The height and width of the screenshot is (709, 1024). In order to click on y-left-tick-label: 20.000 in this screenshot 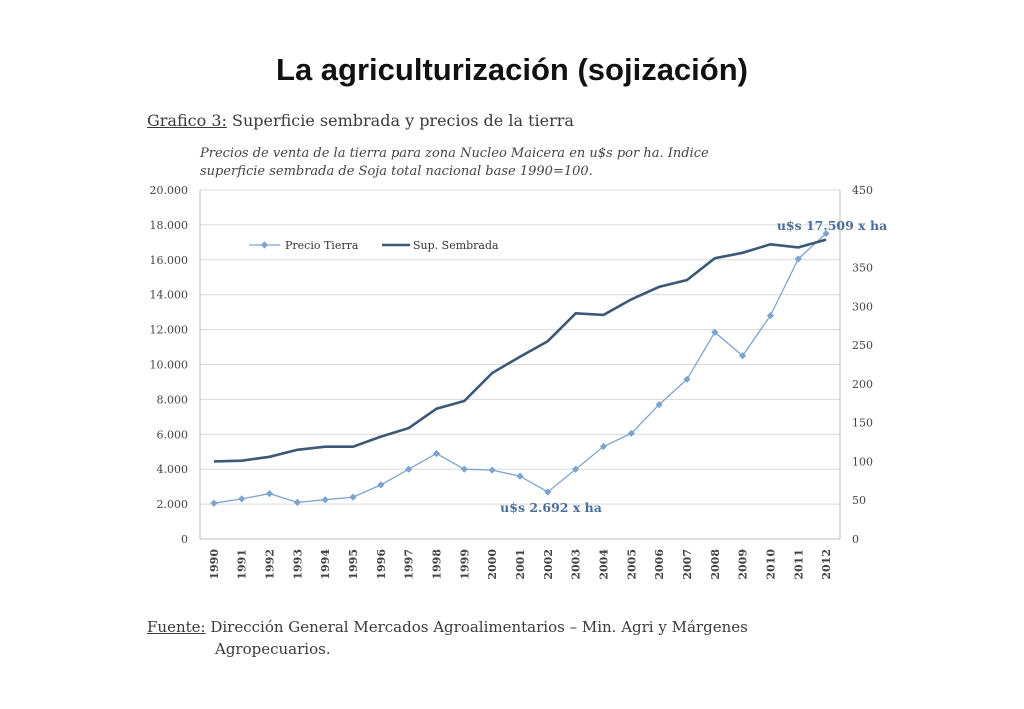, I will do `click(169, 190)`.